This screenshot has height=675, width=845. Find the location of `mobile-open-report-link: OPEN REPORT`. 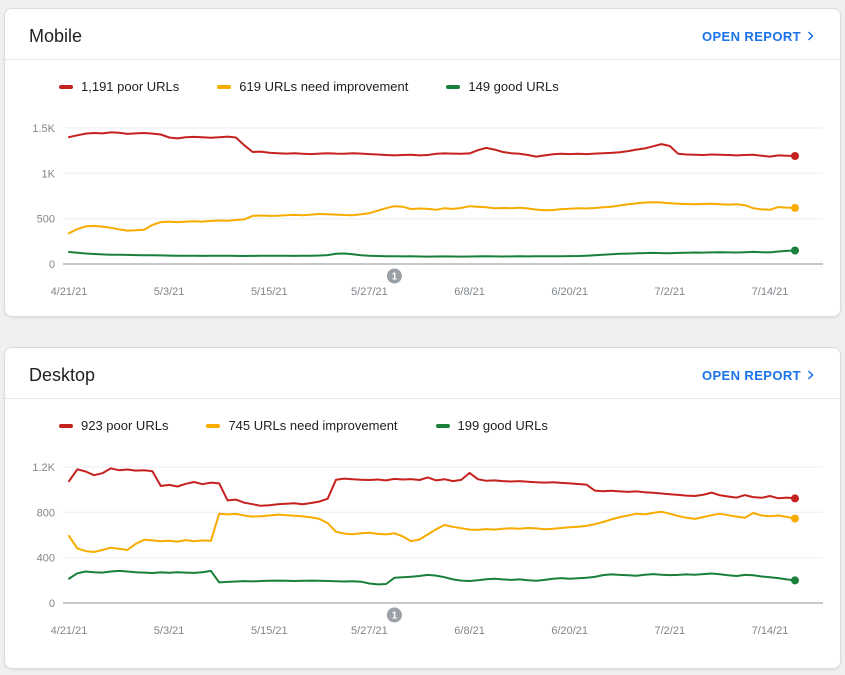

mobile-open-report-link: OPEN REPORT is located at coordinates (761, 36).